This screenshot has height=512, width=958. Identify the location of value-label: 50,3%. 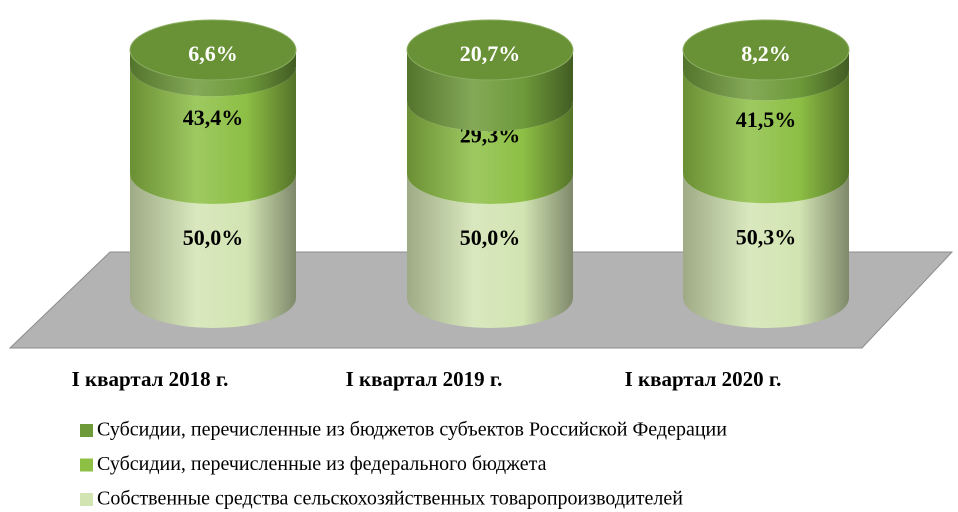
(766, 237).